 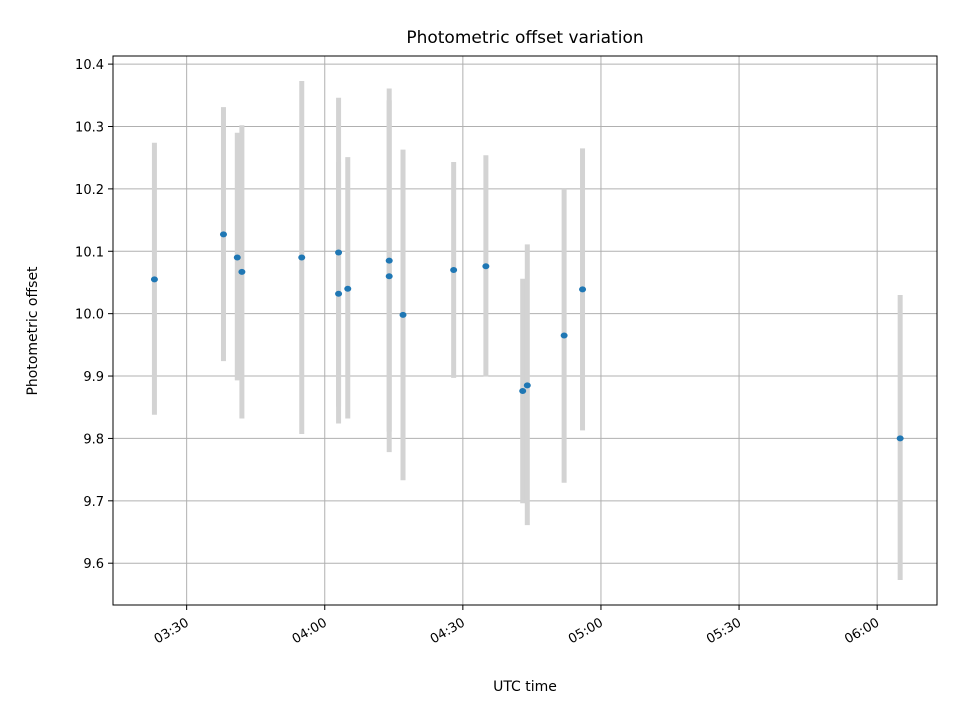 I want to click on y-tick-label: 10.3, so click(x=89, y=127).